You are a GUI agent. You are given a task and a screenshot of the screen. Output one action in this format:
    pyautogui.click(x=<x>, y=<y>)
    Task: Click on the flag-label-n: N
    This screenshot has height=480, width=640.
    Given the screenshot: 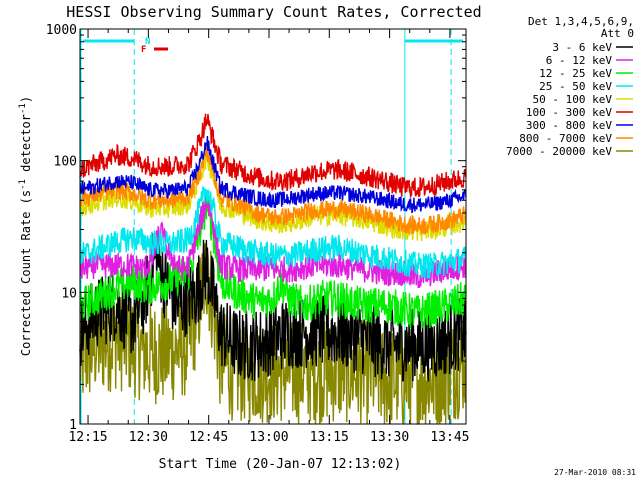 What is the action you would take?
    pyautogui.click(x=147, y=42)
    